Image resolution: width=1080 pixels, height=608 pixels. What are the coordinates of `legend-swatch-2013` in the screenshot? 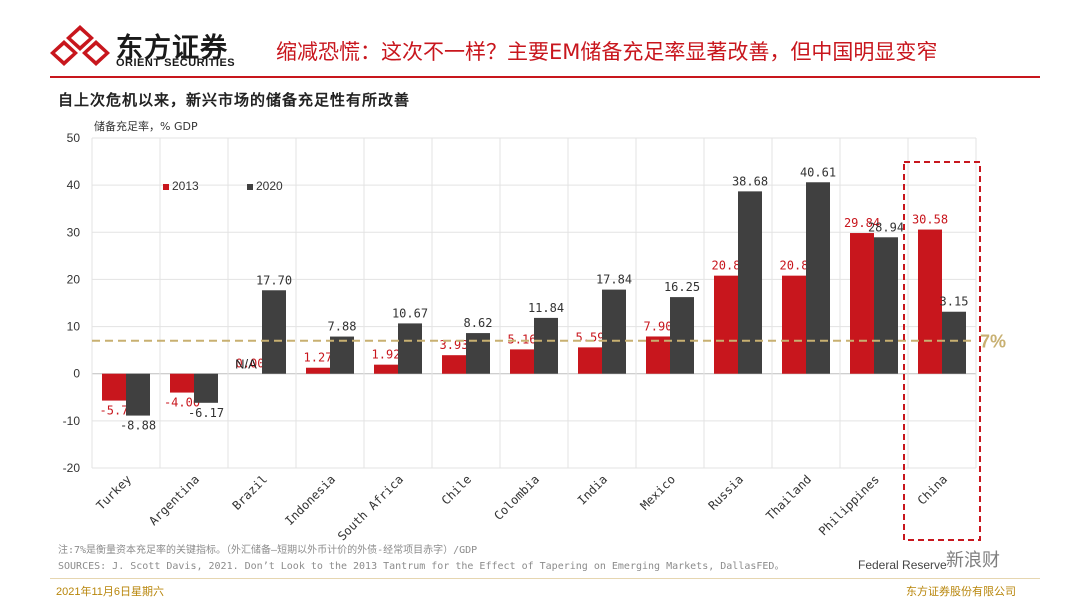 It's located at (166, 187).